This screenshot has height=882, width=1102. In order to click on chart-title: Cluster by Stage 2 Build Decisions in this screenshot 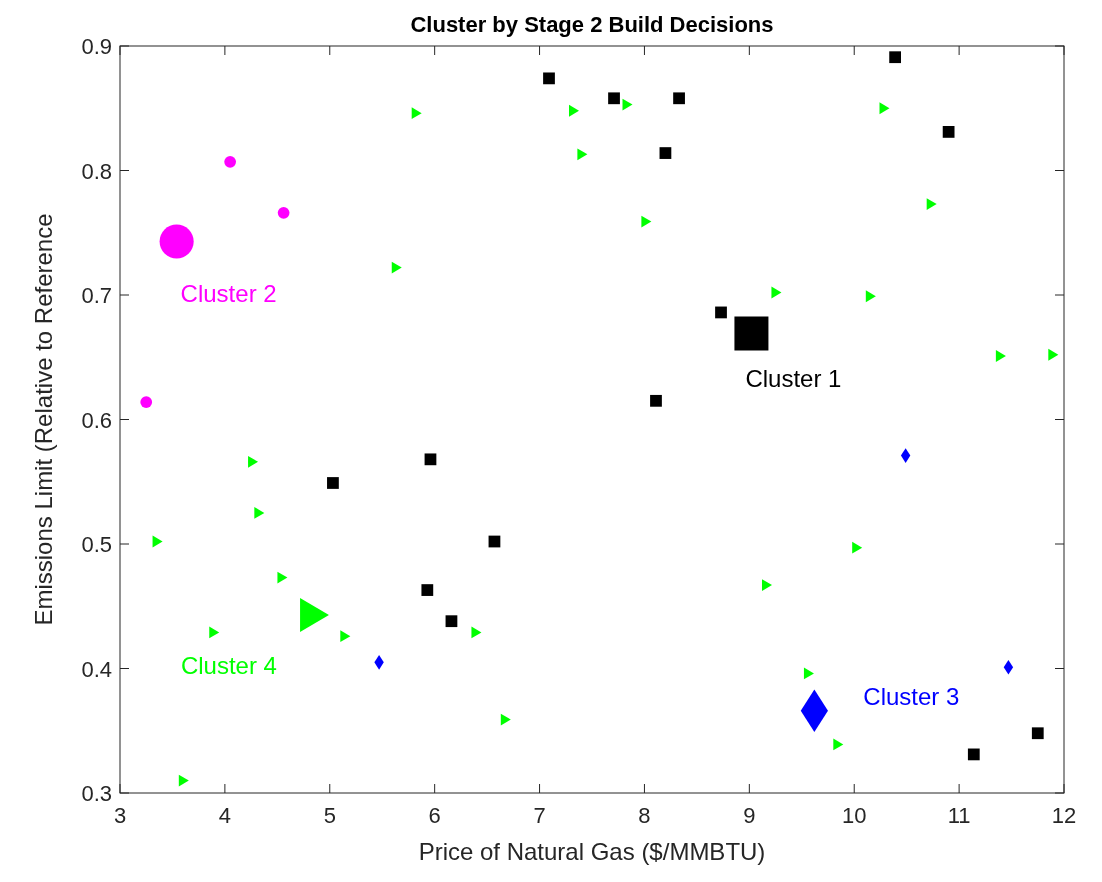, I will do `click(592, 24)`.